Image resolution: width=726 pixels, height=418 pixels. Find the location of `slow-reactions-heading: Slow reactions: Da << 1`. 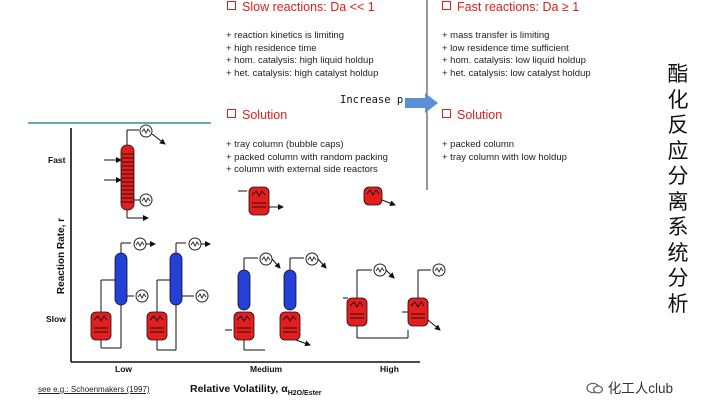

slow-reactions-heading: Slow reactions: Da << 1 is located at coordinates (301, 7).